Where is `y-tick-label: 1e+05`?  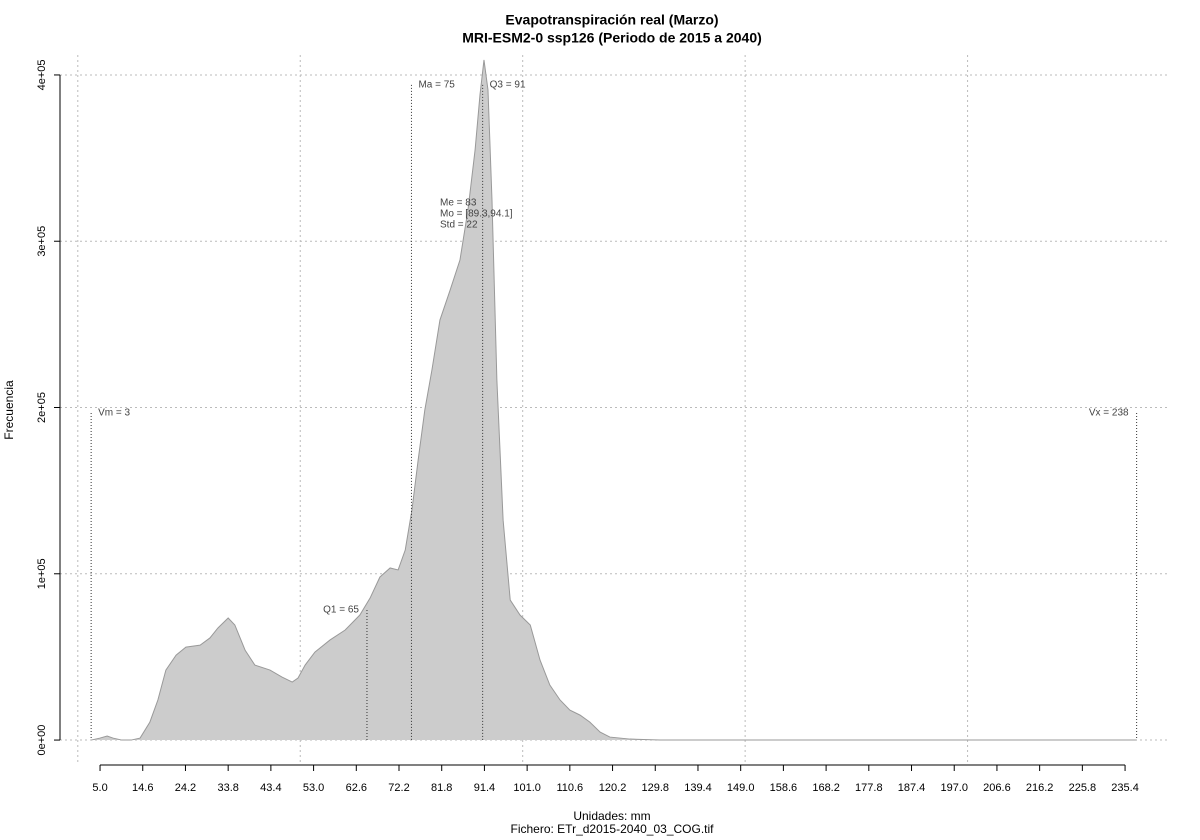 y-tick-label: 1e+05 is located at coordinates (42, 573).